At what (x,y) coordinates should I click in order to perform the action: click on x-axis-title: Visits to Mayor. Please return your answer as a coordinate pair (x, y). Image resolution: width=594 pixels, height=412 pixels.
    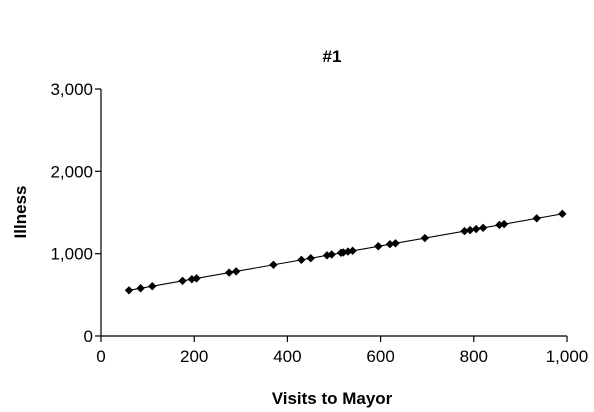
    Looking at the image, I should click on (332, 398).